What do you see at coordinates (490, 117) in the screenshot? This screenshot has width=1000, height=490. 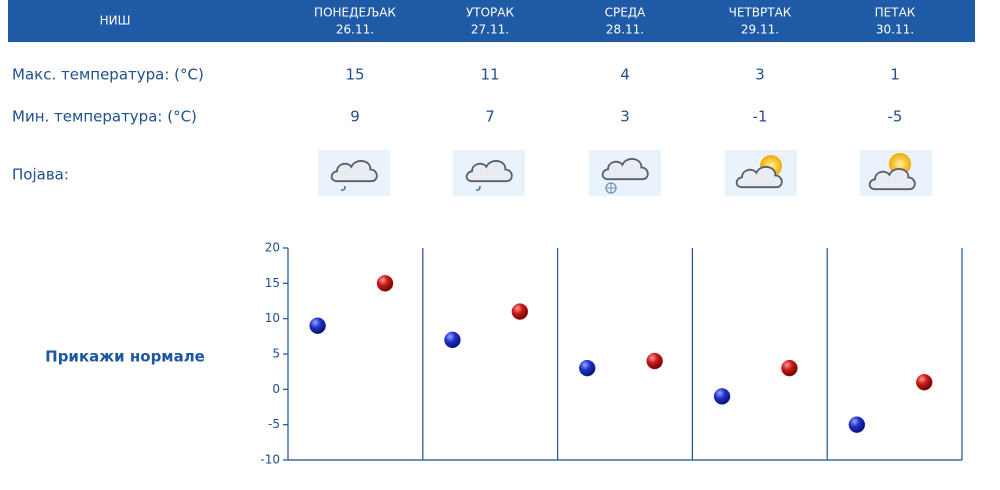 I see `temperature-value: 7` at bounding box center [490, 117].